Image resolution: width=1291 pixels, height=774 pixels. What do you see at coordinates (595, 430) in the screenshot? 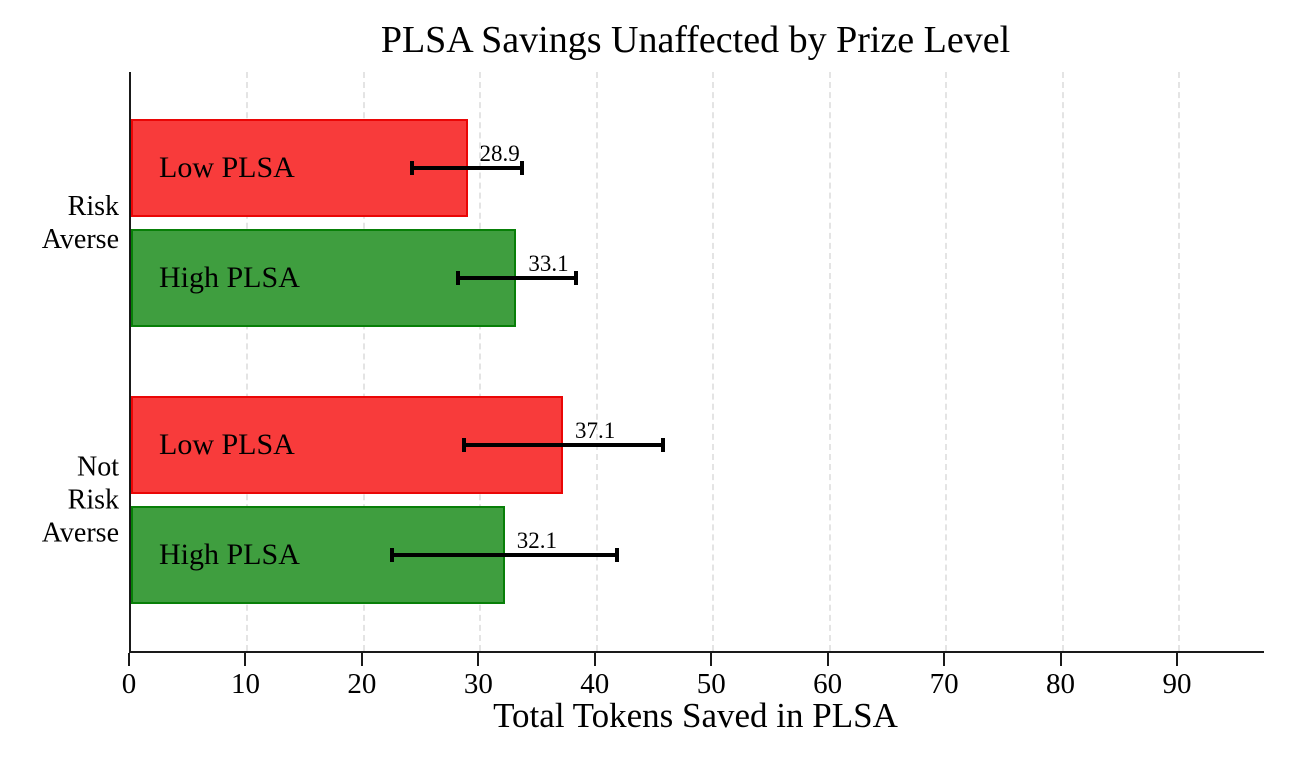
I see `value-label-low-plsa: 37.1` at bounding box center [595, 430].